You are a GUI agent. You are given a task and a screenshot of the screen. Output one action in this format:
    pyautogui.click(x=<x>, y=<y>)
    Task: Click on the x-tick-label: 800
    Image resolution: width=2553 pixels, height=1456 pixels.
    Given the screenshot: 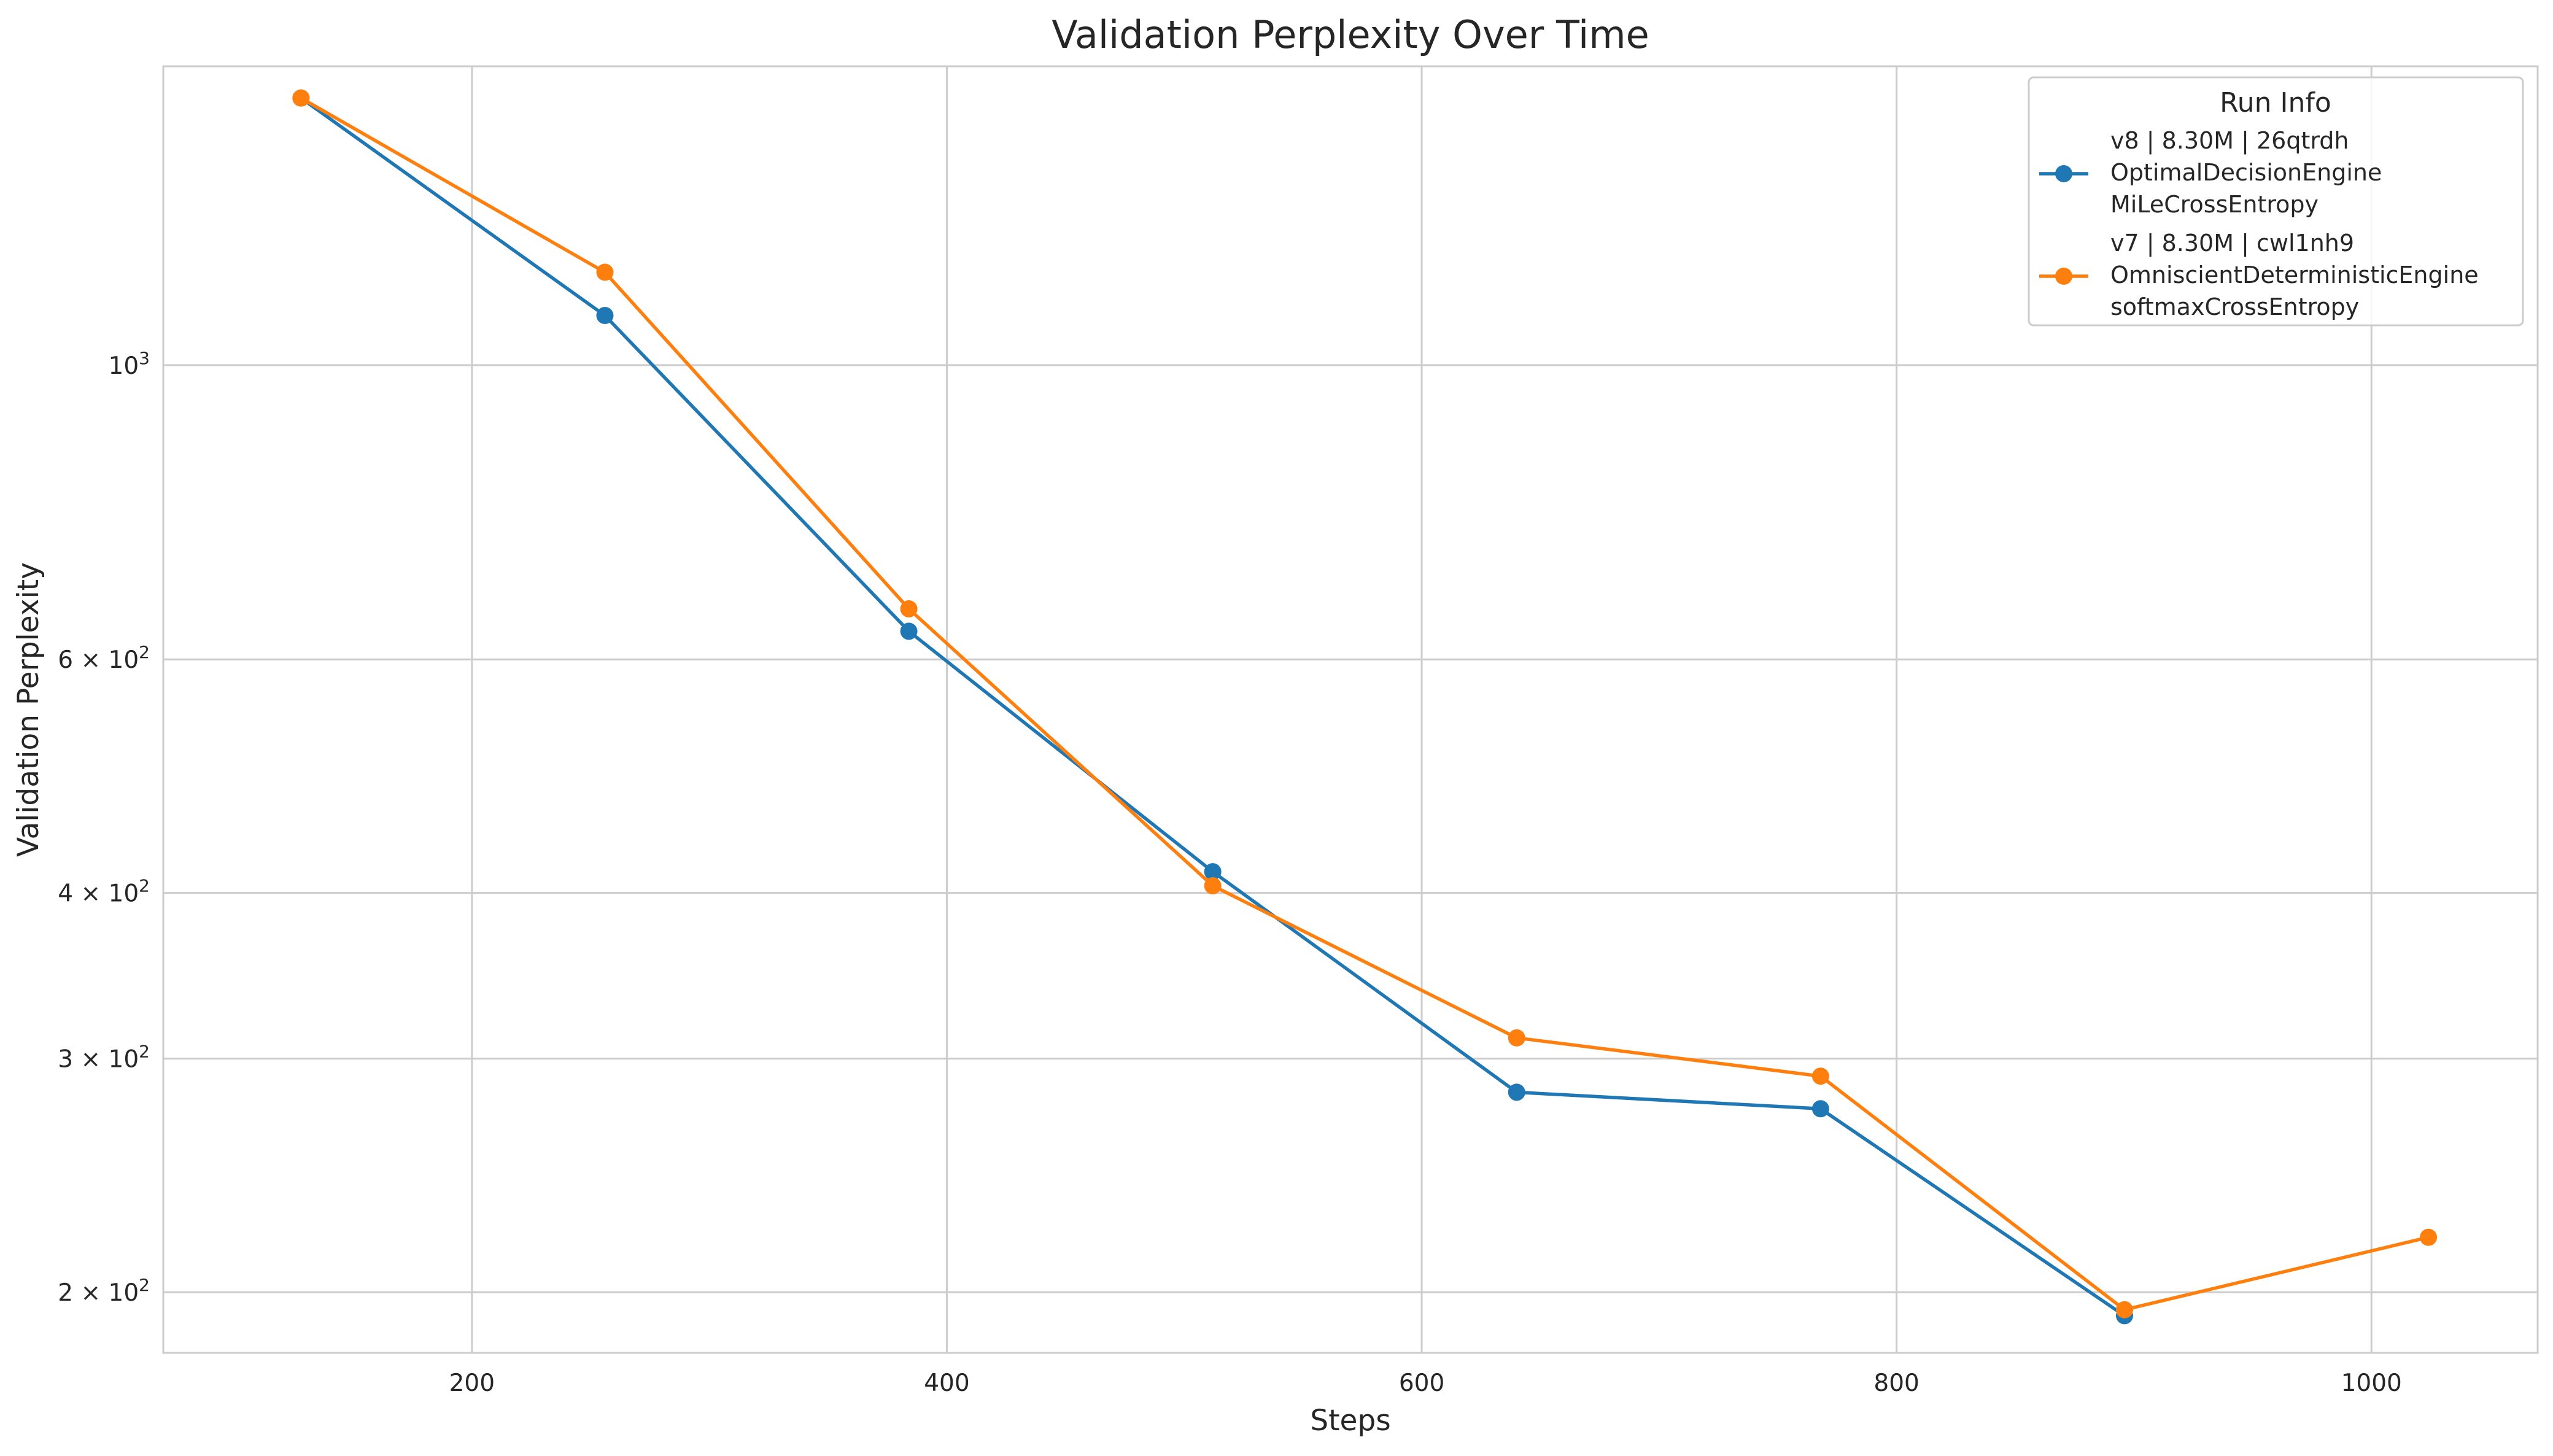 What is the action you would take?
    pyautogui.click(x=1896, y=1383)
    